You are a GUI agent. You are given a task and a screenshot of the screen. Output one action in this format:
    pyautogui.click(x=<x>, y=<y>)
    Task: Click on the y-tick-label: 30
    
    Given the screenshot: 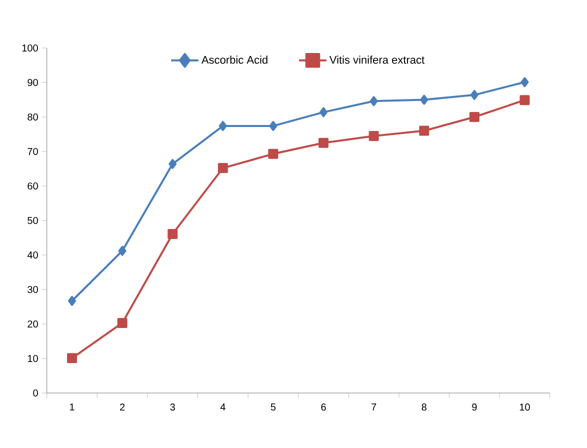 What is the action you would take?
    pyautogui.click(x=33, y=290)
    